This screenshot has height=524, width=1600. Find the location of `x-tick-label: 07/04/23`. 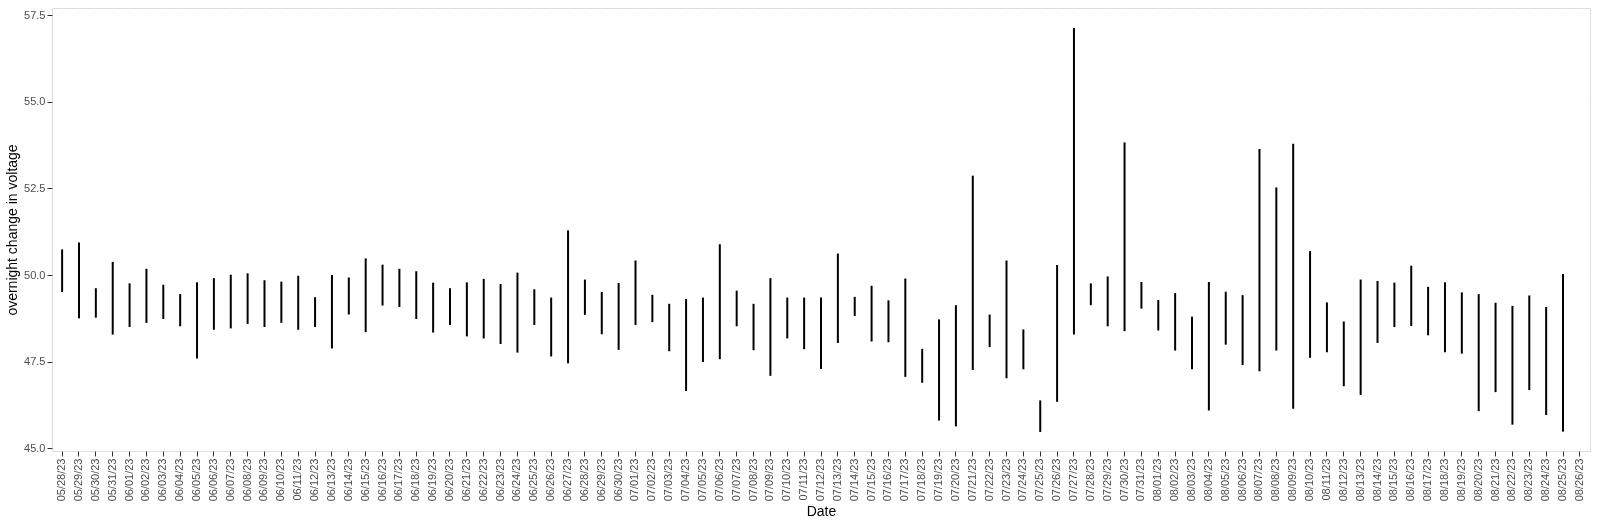

x-tick-label: 07/04/23 is located at coordinates (685, 480).